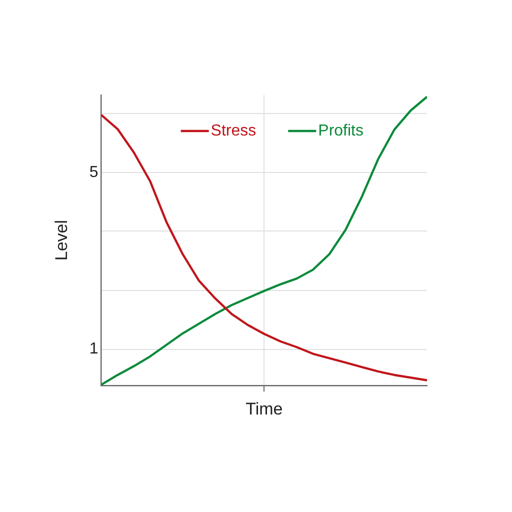 The height and width of the screenshot is (512, 512). I want to click on legend-label: Profits, so click(341, 131).